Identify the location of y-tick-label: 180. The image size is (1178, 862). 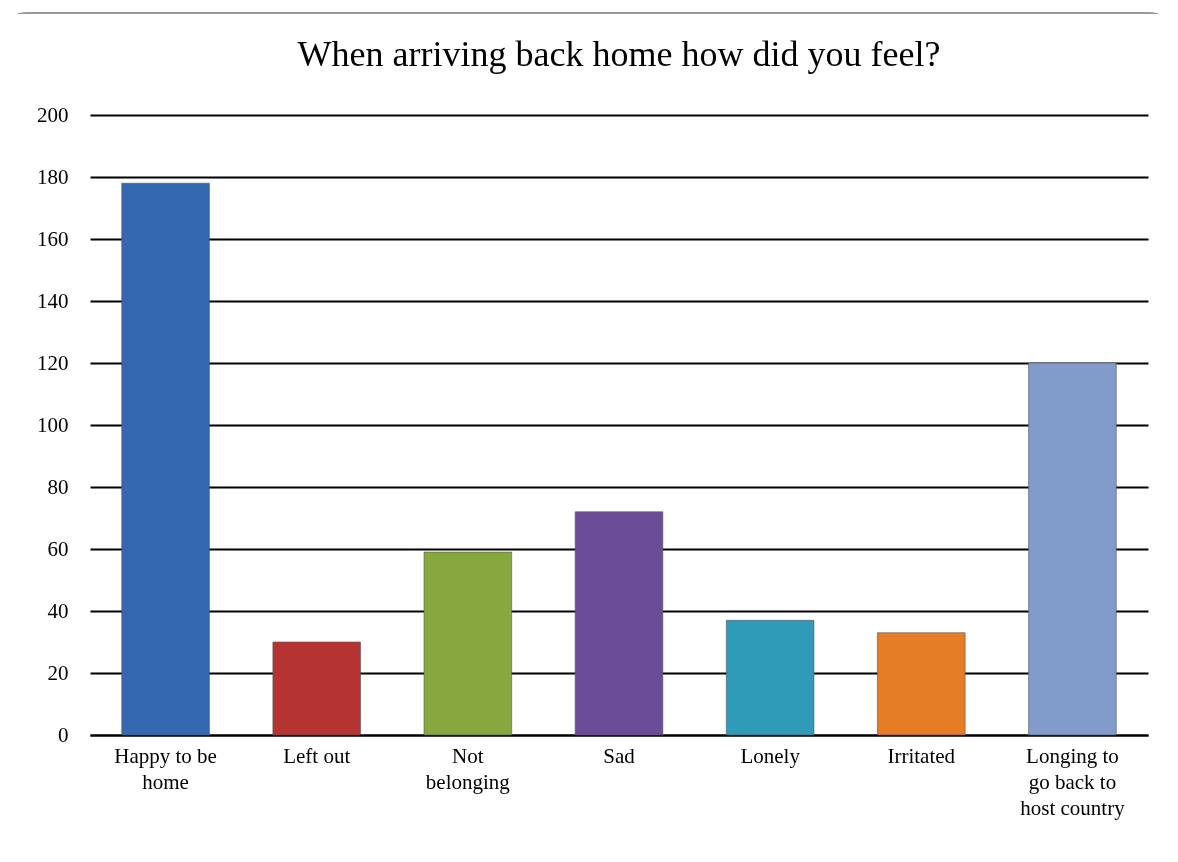
(53, 176).